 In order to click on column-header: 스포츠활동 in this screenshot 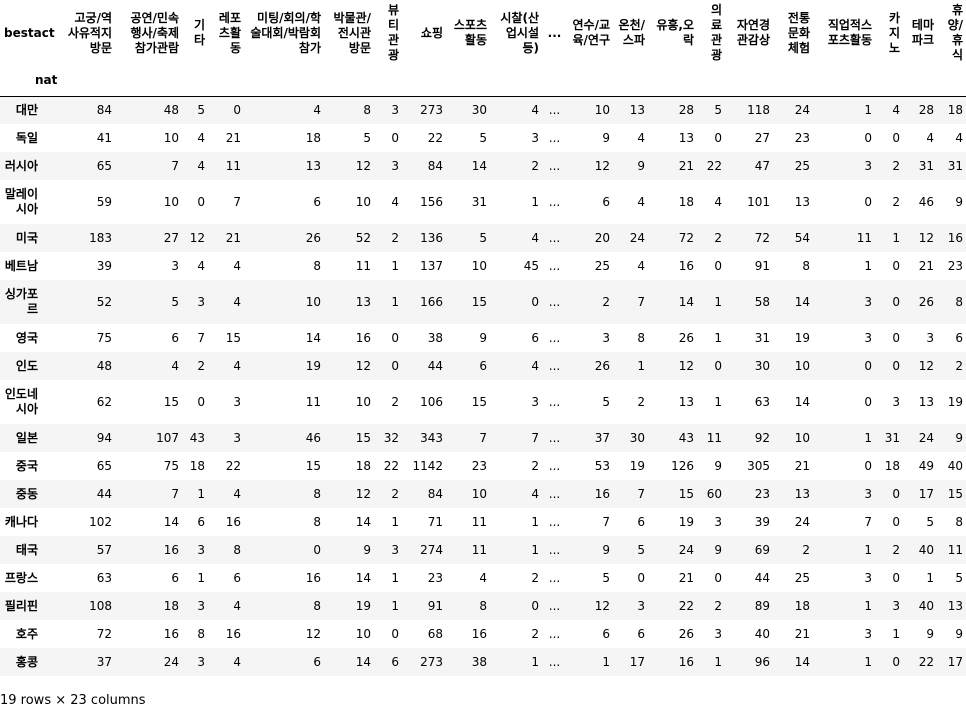, I will do `click(470, 32)`.